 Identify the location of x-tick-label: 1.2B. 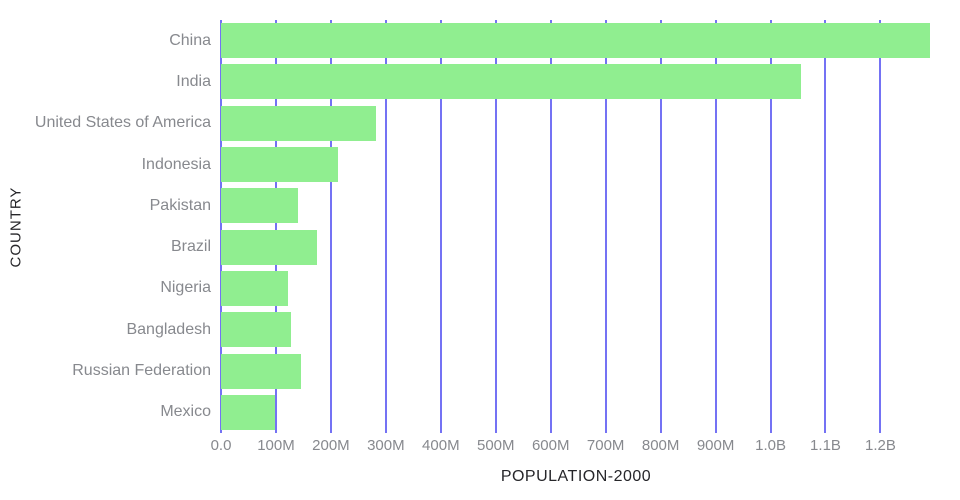
(880, 445).